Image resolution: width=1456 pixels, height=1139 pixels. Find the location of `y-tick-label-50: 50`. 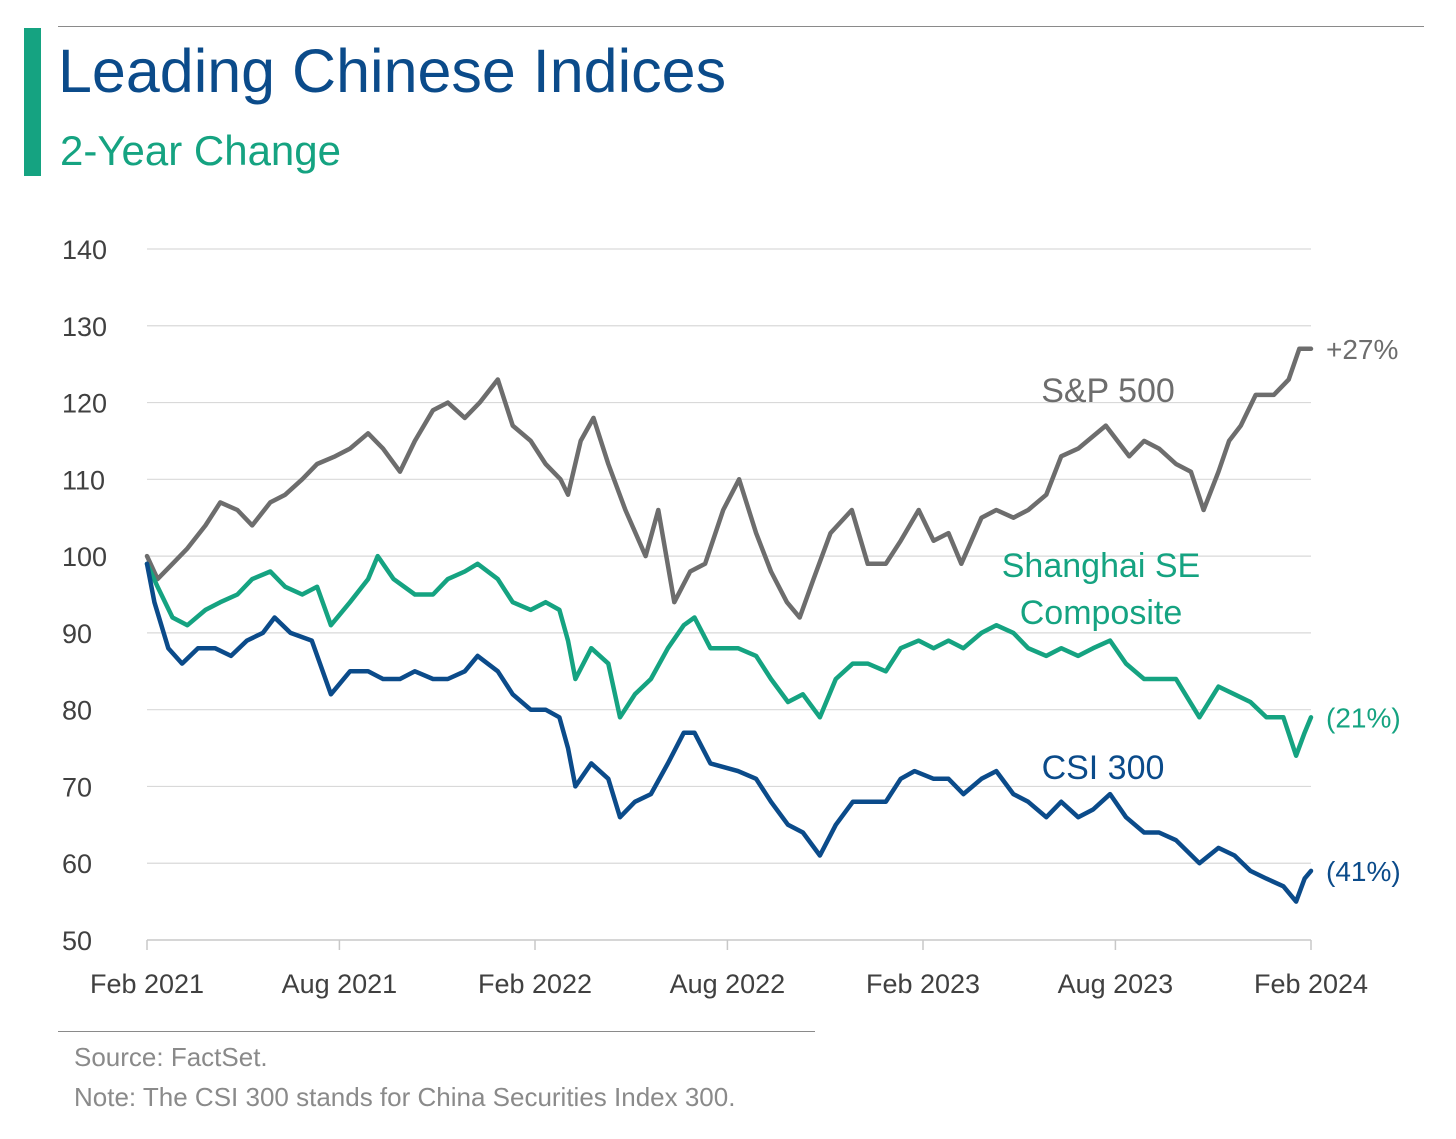

y-tick-label-50: 50 is located at coordinates (77, 941).